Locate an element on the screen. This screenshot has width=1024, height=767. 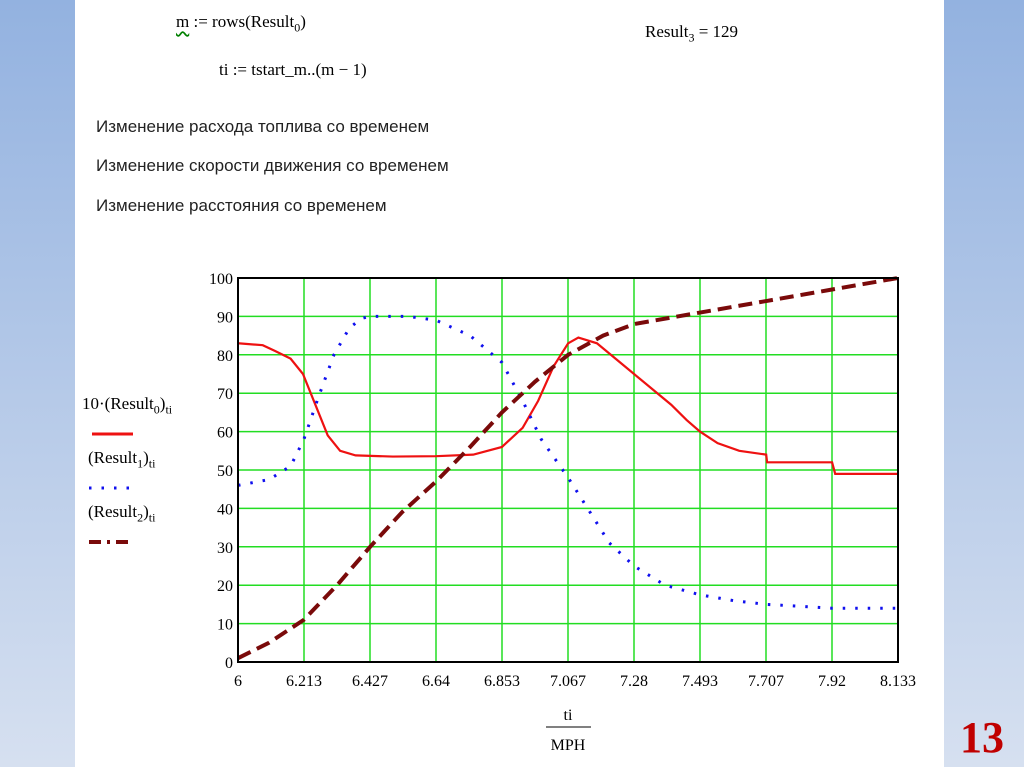
x-tick-label: 7.707 is located at coordinates (766, 681).